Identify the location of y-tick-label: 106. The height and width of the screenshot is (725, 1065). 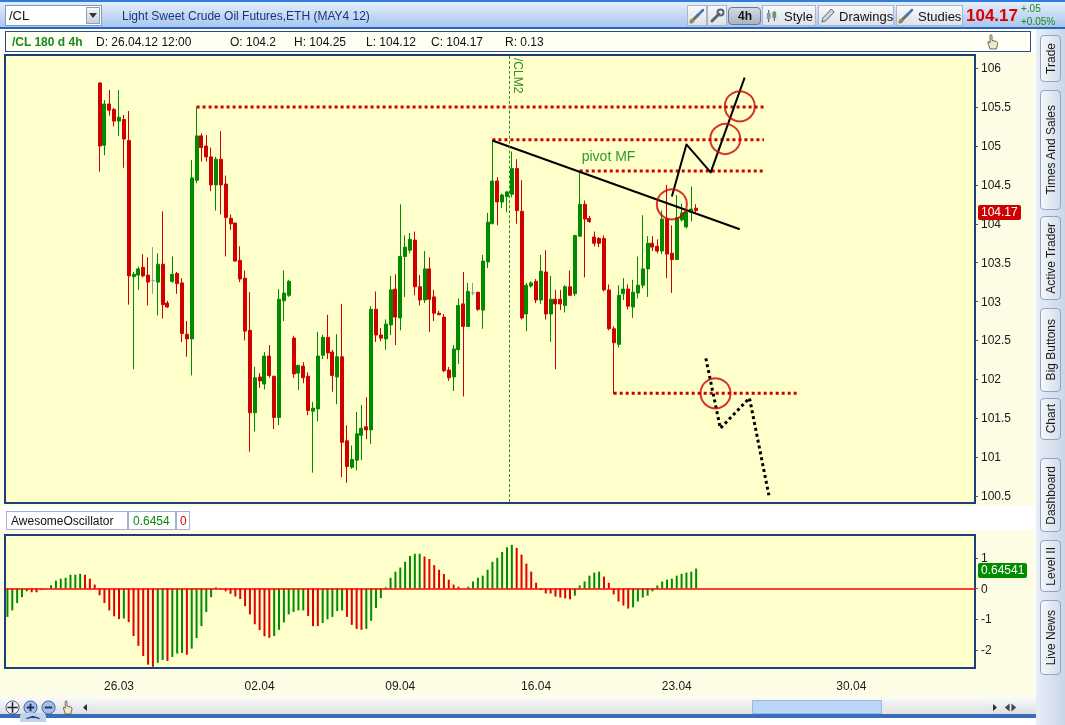
(991, 68).